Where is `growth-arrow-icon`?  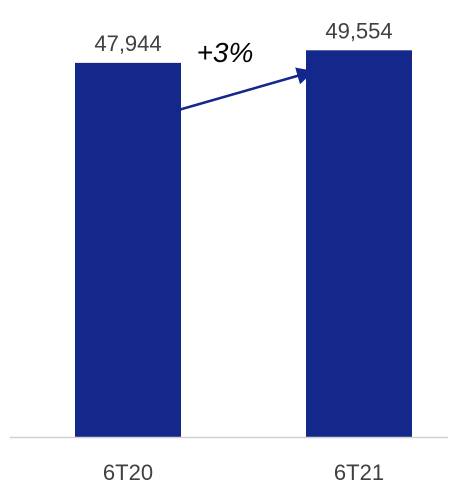 growth-arrow-icon is located at coordinates (230, 94).